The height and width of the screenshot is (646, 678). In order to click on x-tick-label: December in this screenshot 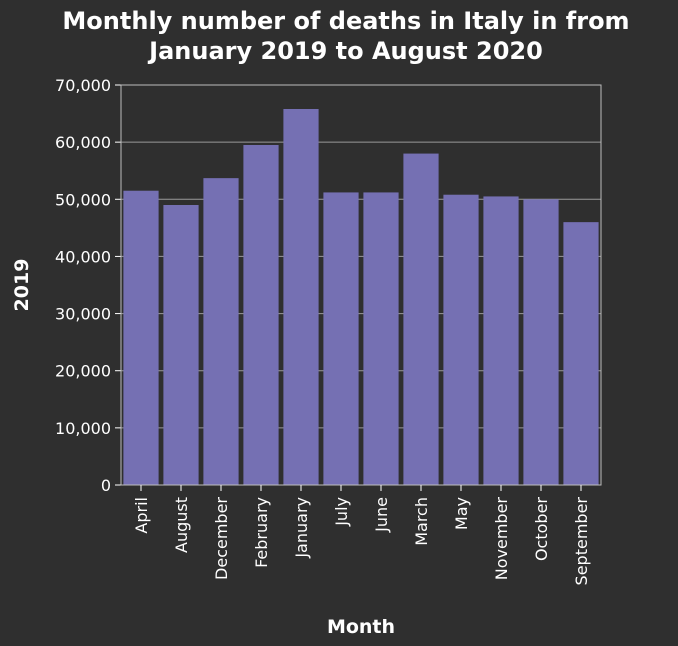, I will do `click(221, 538)`.